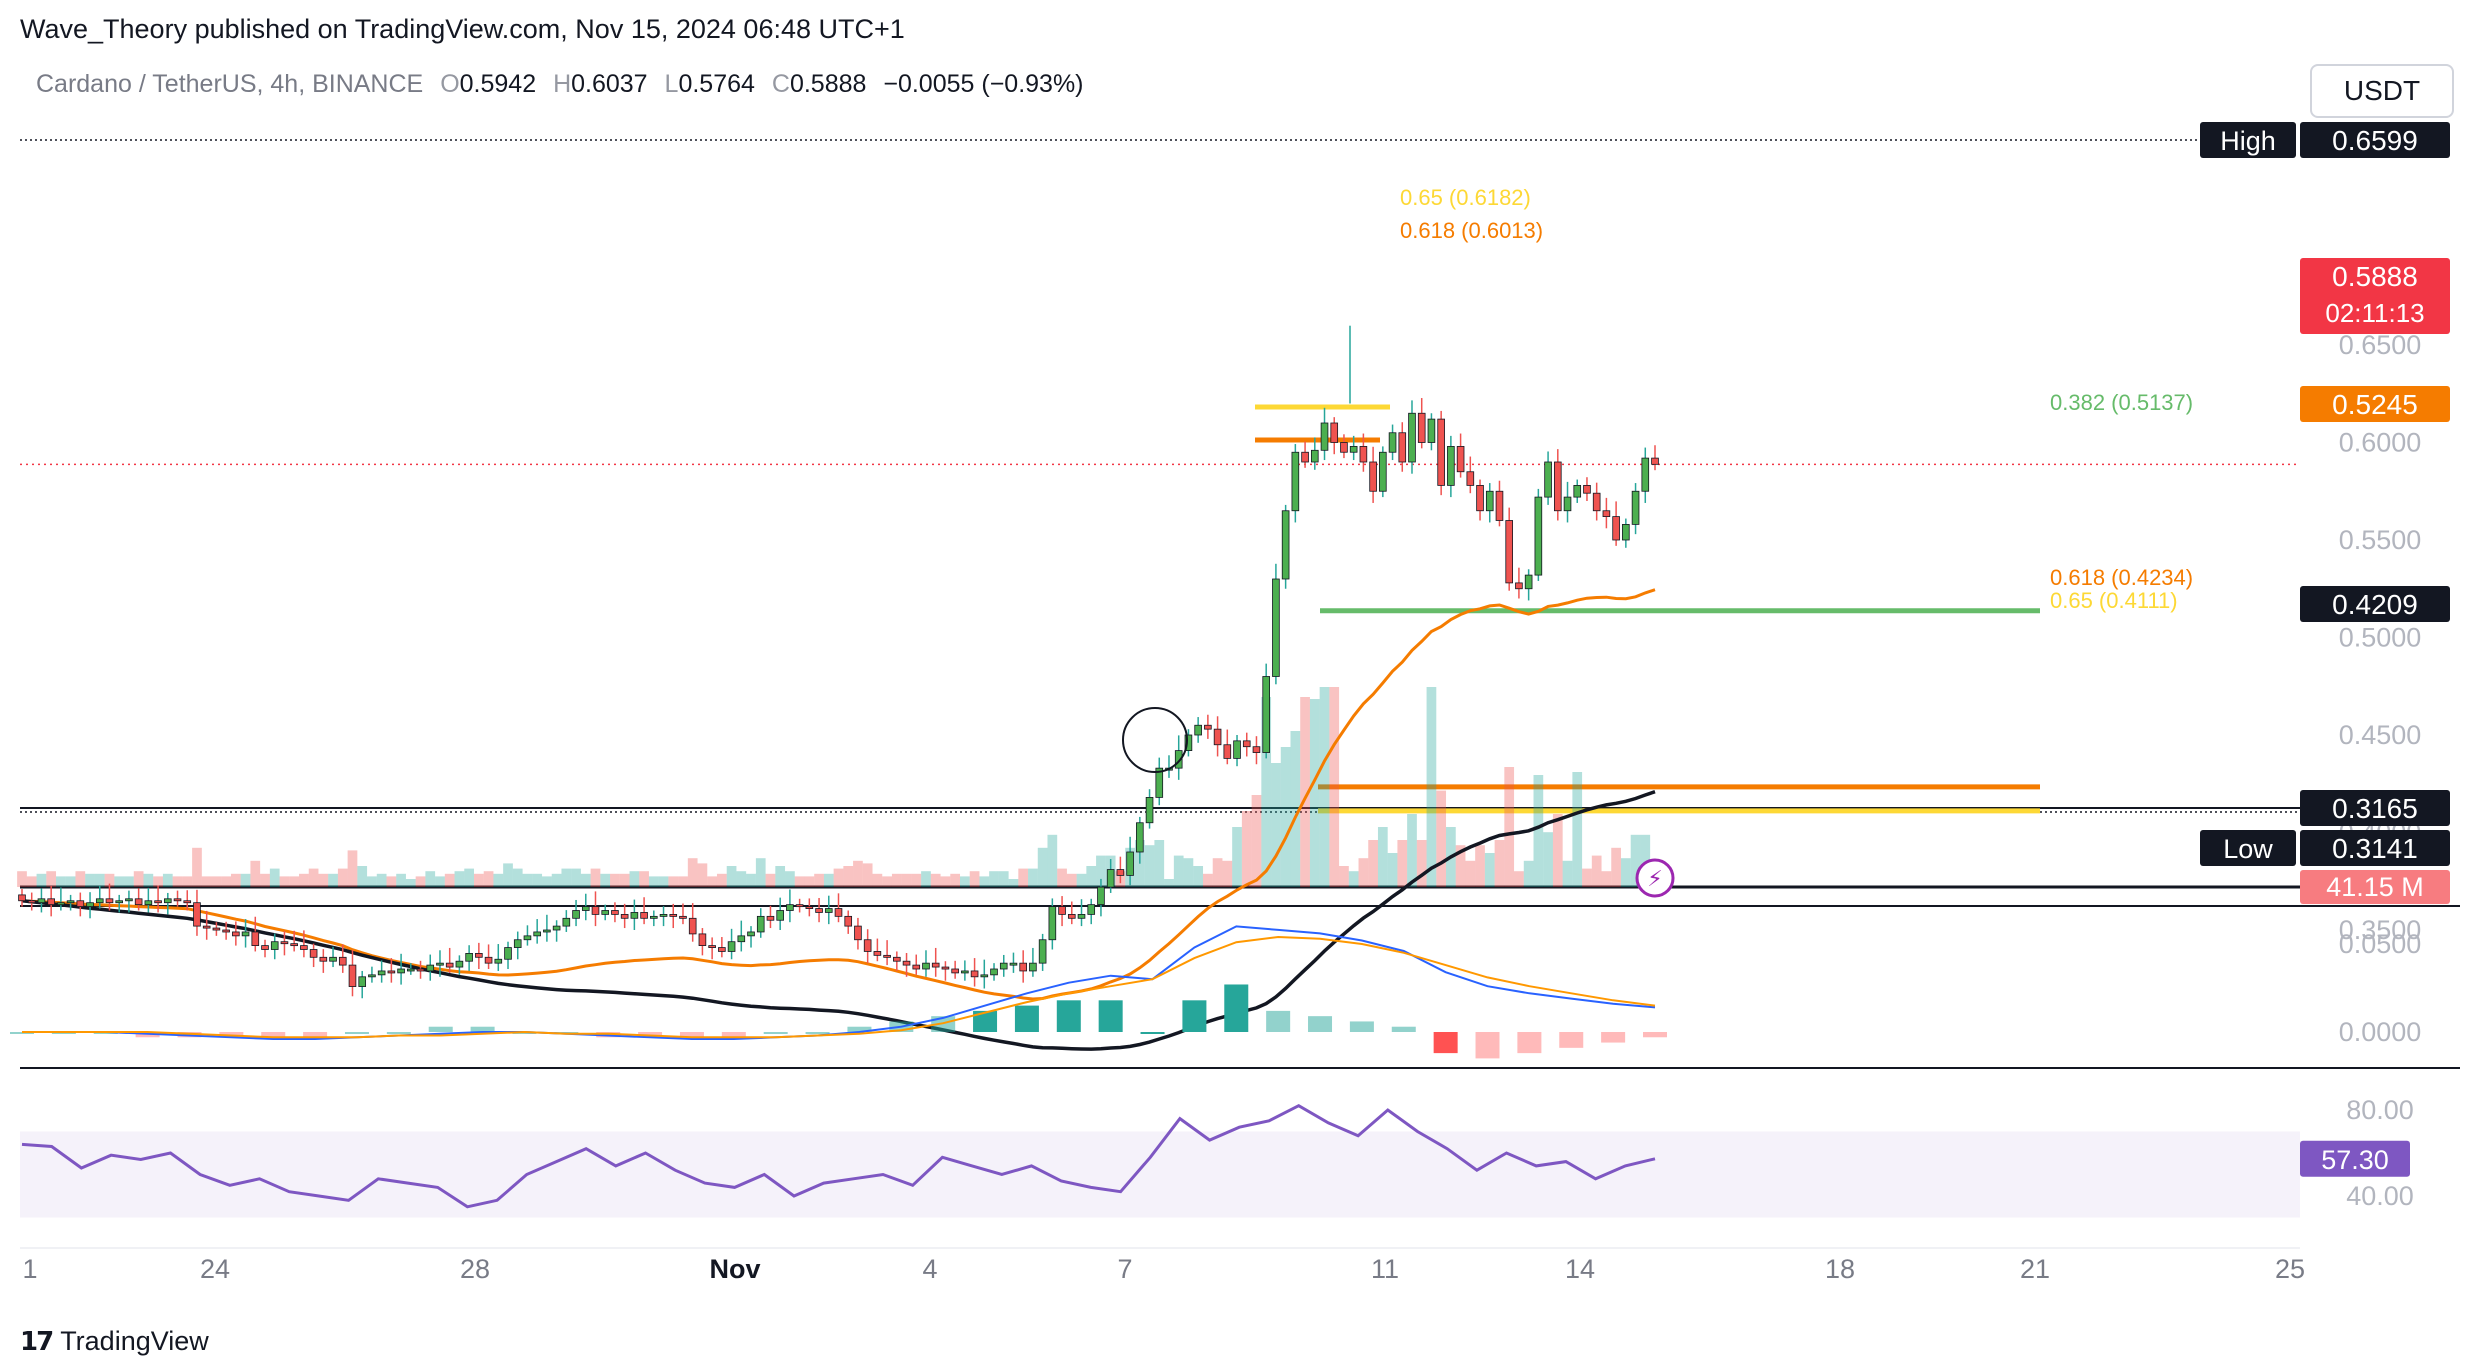 The image size is (2482, 1372). I want to click on ohlc-close-key: C, so click(780, 84).